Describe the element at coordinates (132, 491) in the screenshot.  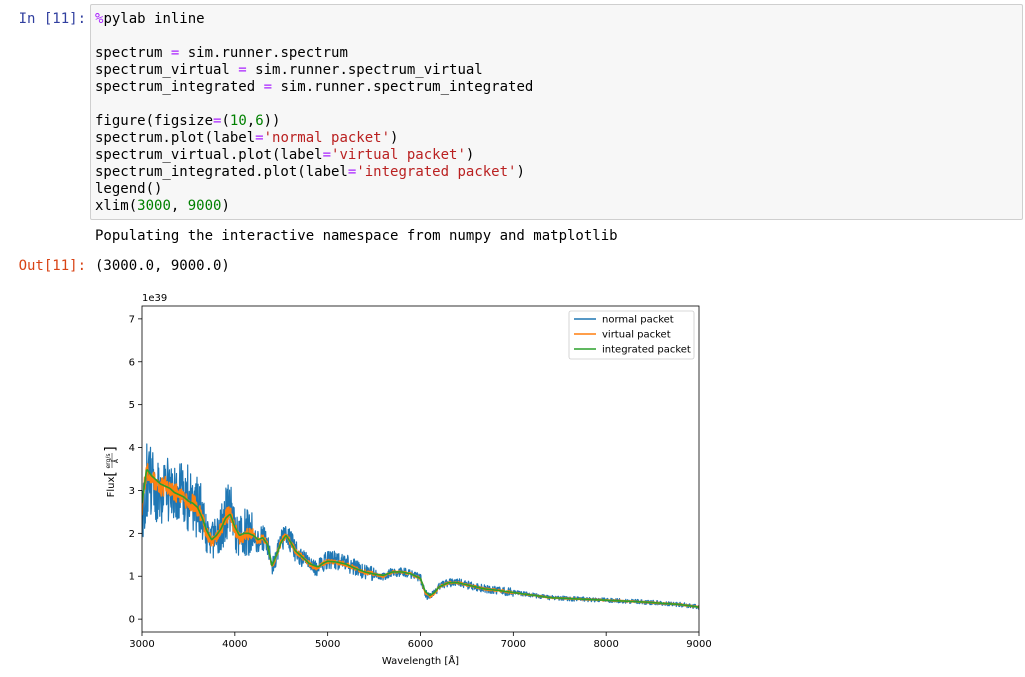
I see `y-tick-label: 3` at that location.